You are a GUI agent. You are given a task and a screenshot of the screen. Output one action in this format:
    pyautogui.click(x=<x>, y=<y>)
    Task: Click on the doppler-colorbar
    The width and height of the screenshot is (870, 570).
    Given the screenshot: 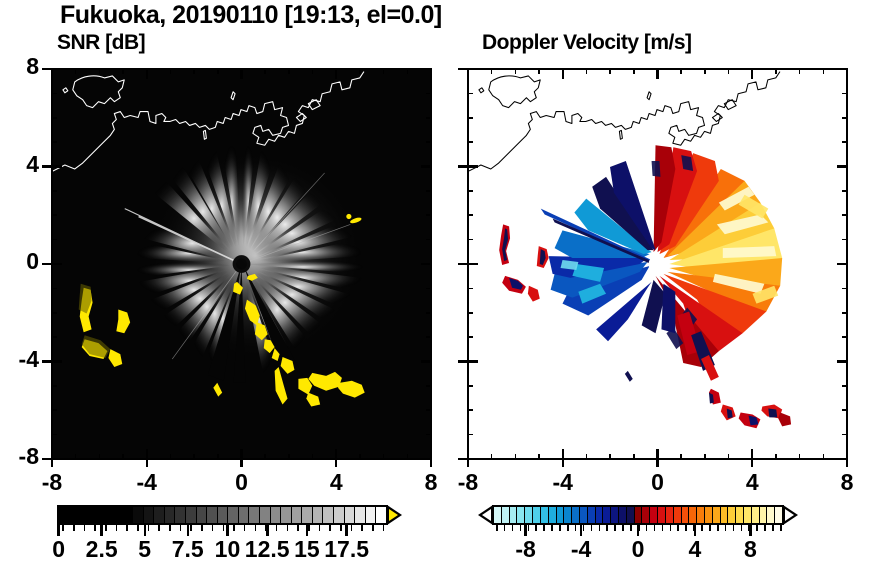 What is the action you would take?
    pyautogui.click(x=638, y=516)
    